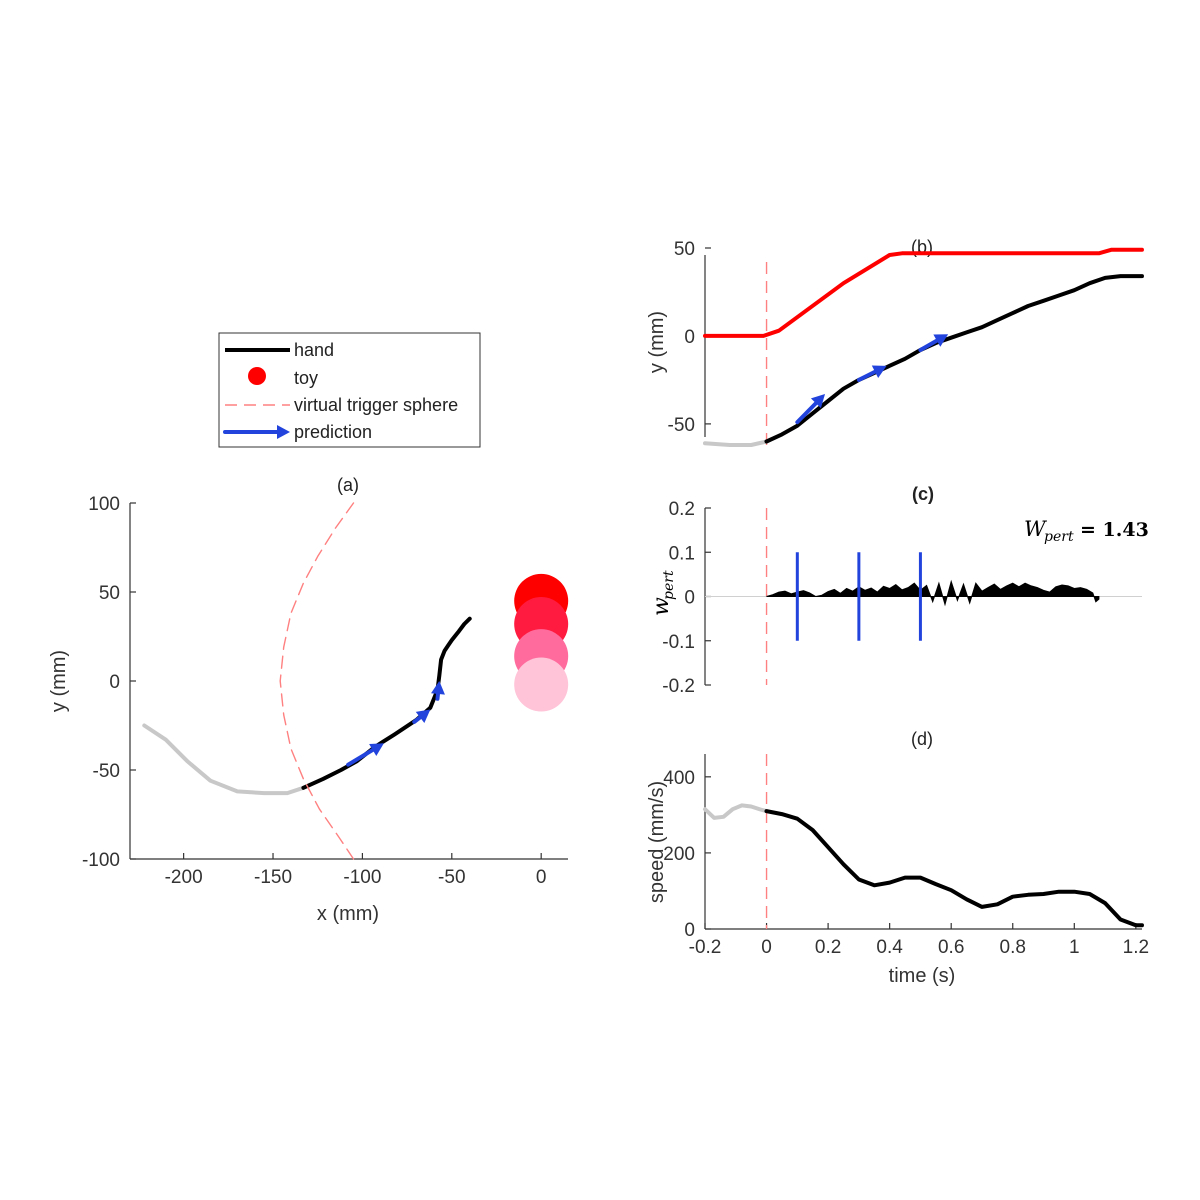 This screenshot has height=1200, width=1200. Describe the element at coordinates (766, 947) in the screenshot. I see `d-xtick-label: 0` at that location.